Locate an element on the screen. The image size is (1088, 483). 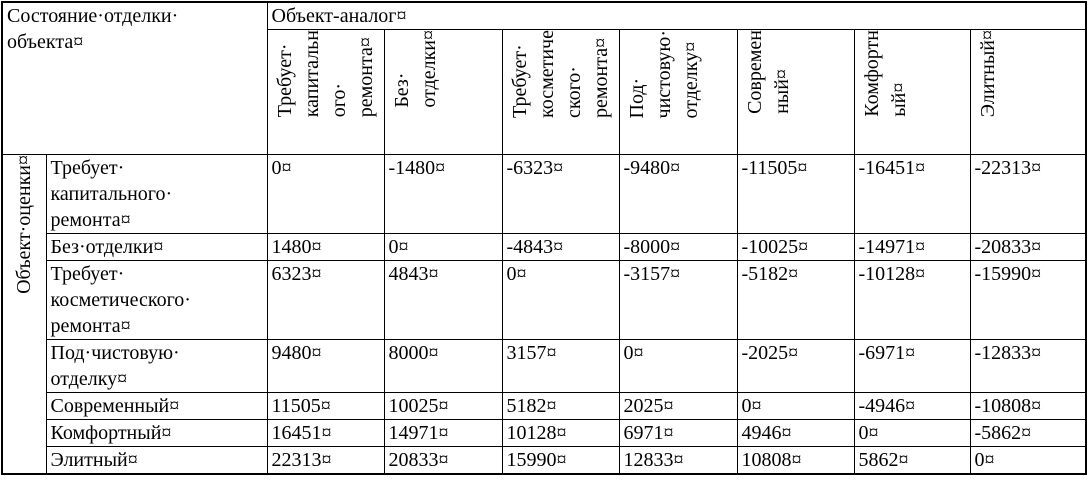
data-cell: 5182¤ is located at coordinates (560, 406).